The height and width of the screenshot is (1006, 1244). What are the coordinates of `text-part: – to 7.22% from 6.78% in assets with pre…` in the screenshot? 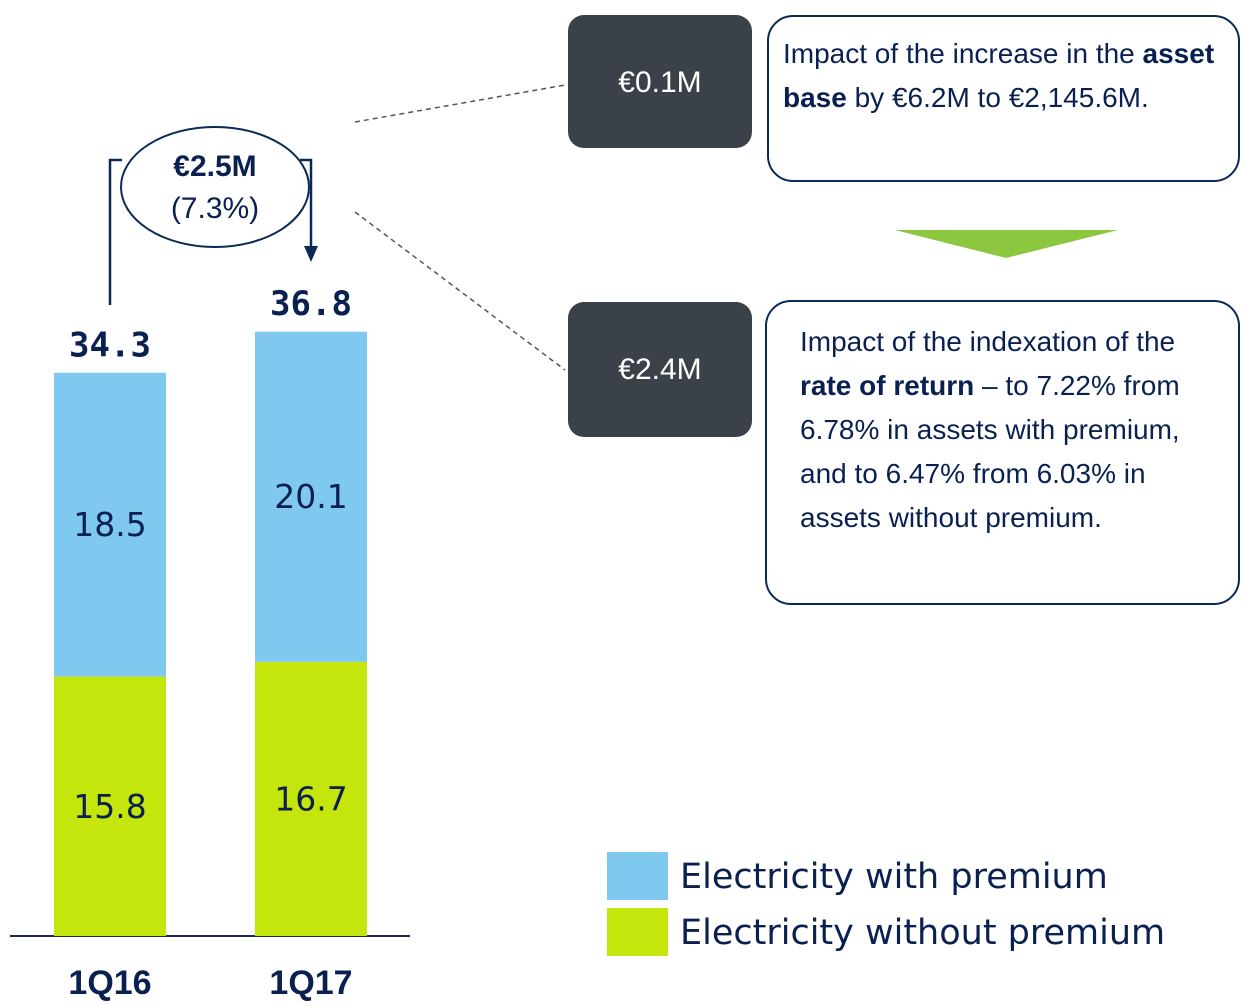 It's located at (990, 451).